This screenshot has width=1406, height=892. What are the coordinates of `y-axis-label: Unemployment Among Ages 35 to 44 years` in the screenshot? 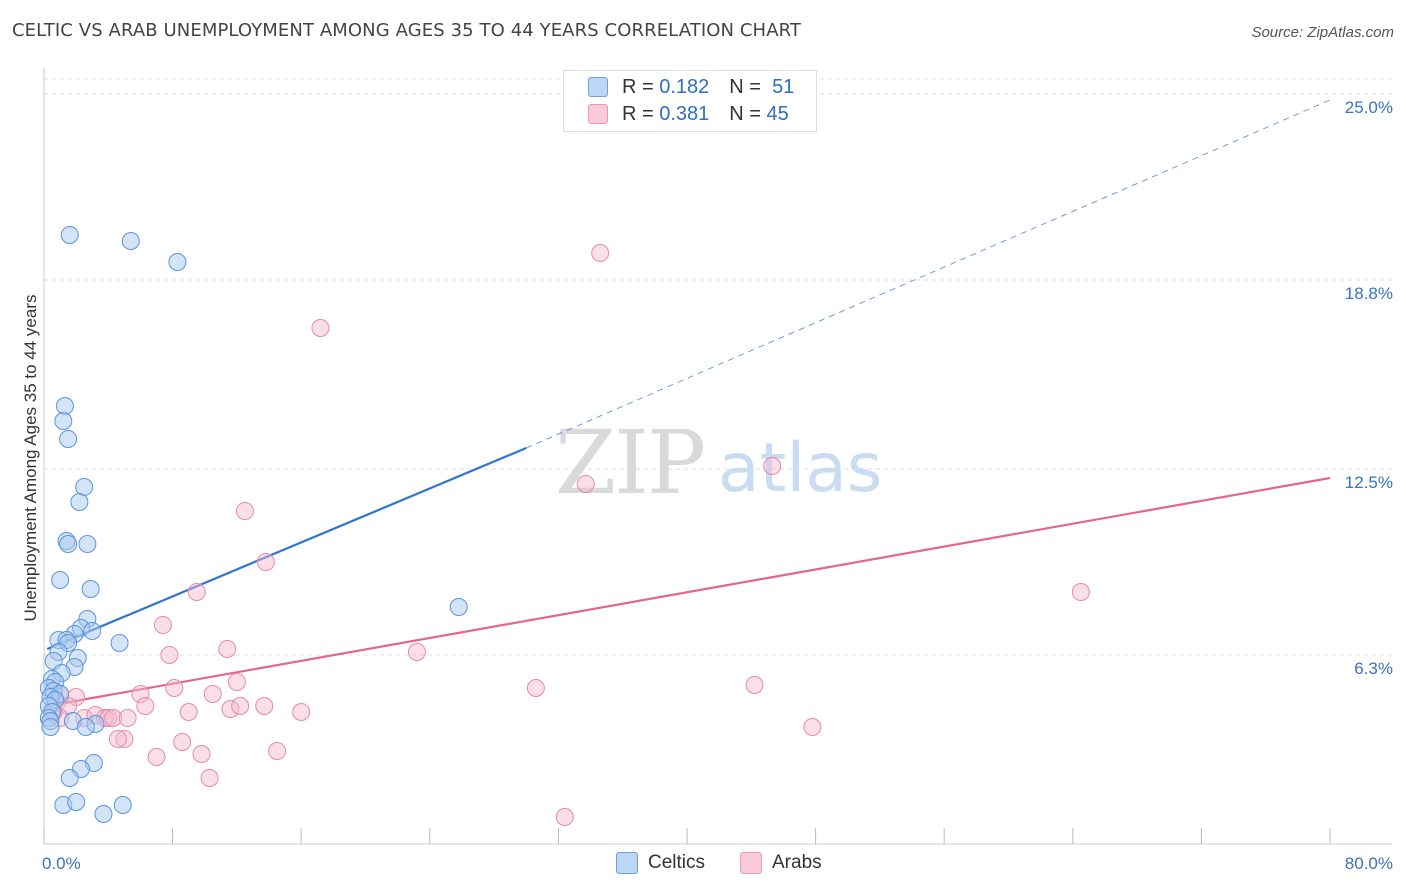 It's located at (30, 458).